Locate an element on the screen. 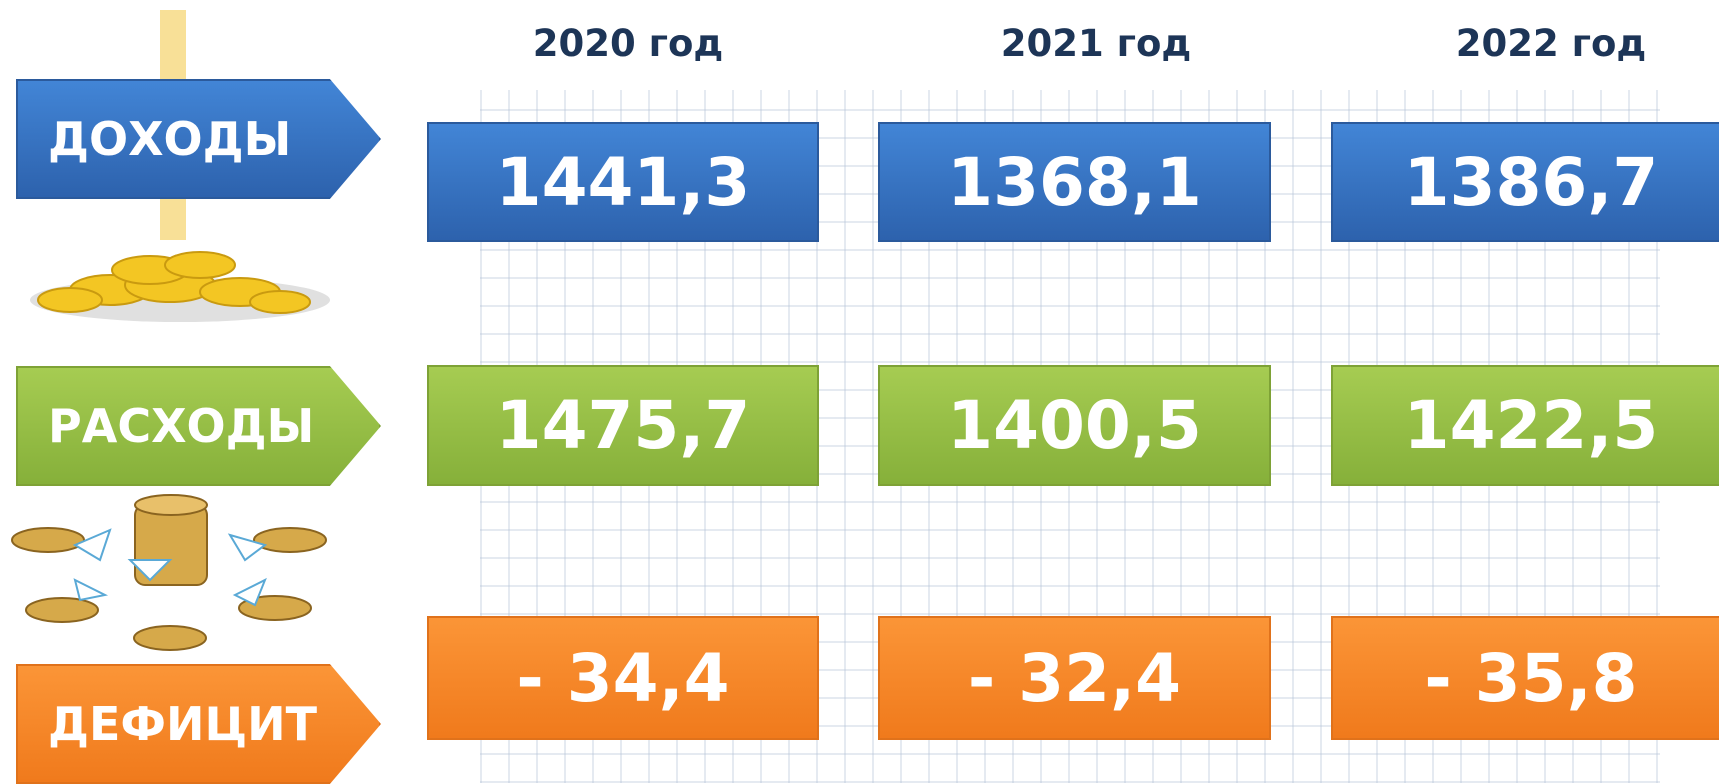 The height and width of the screenshot is (784, 1719). value-box: - 34,4 is located at coordinates (623, 678).